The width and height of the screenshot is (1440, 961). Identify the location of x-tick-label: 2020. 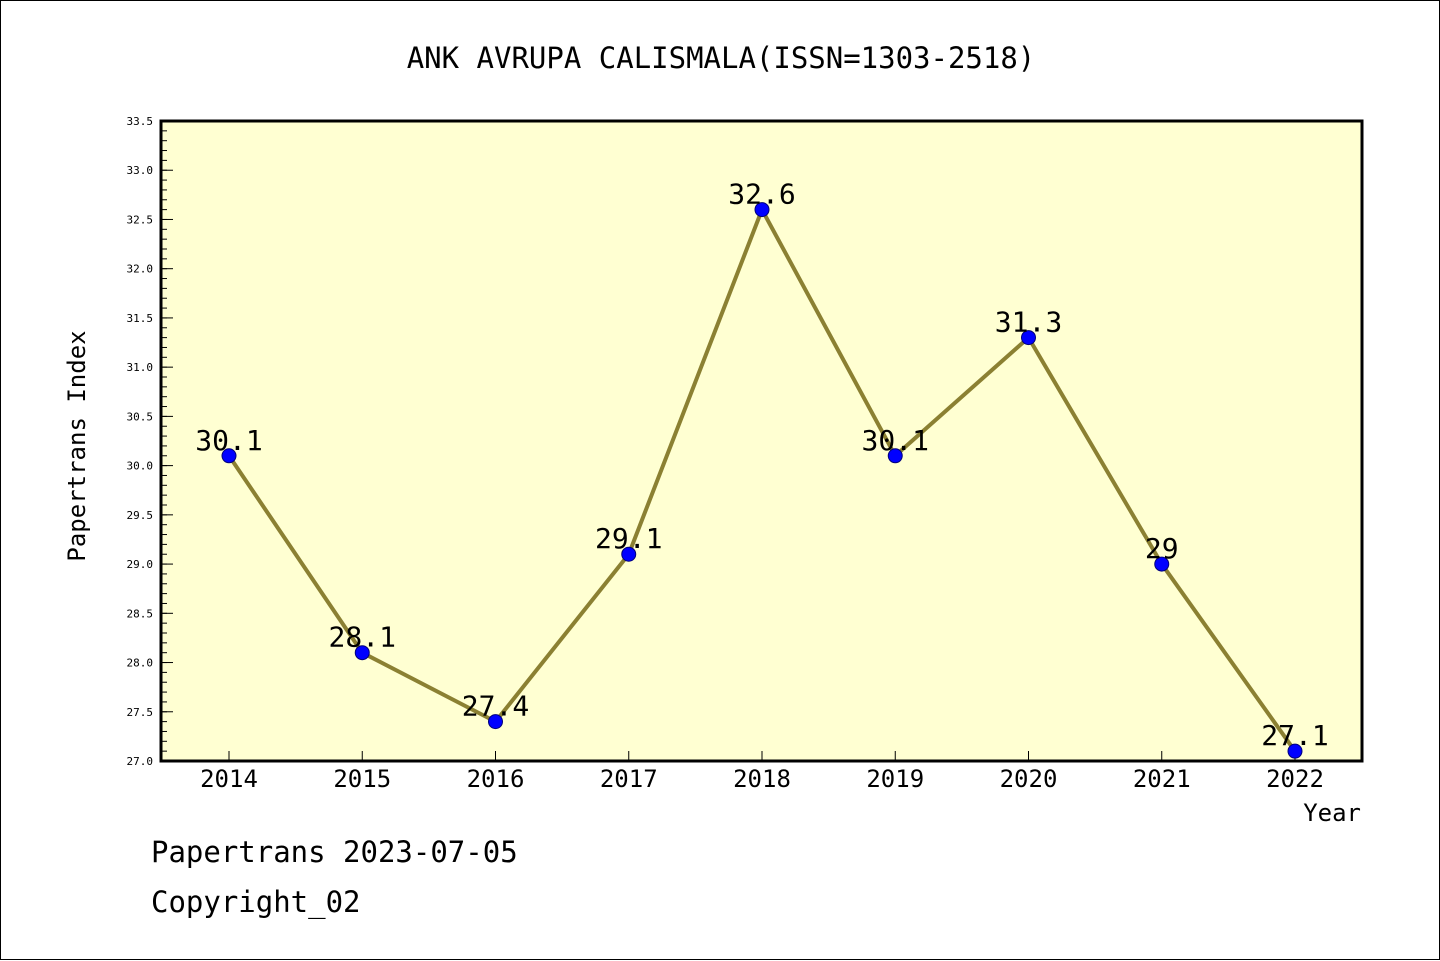
(1029, 779).